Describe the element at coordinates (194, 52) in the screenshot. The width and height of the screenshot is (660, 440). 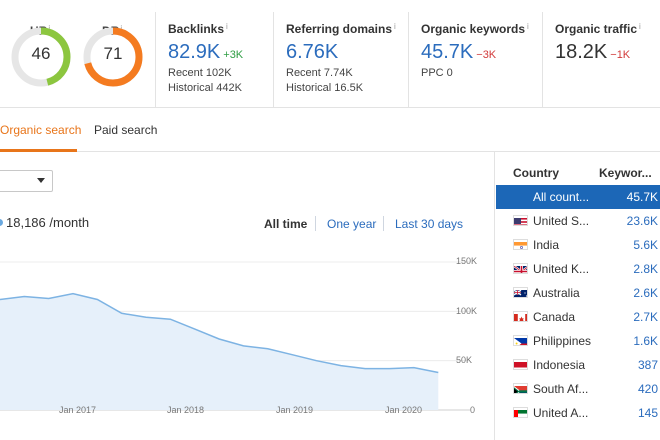
I see `backlinks-value: 82.9K` at that location.